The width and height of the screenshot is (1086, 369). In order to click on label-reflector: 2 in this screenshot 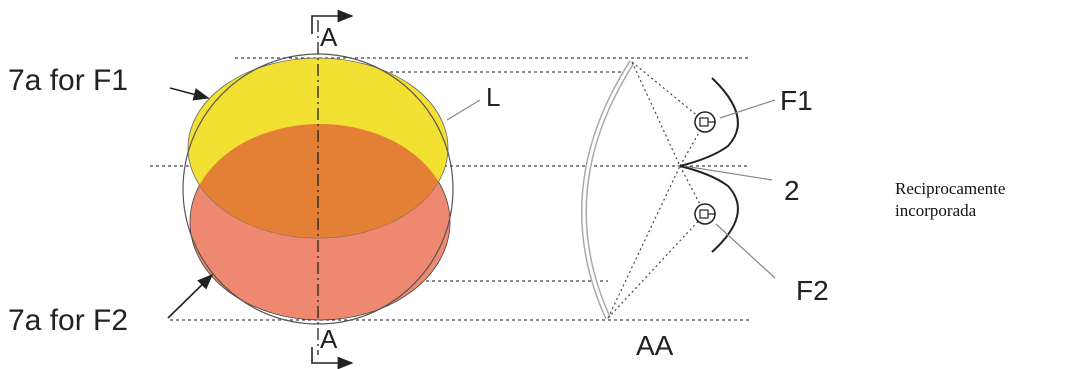, I will do `click(792, 190)`.